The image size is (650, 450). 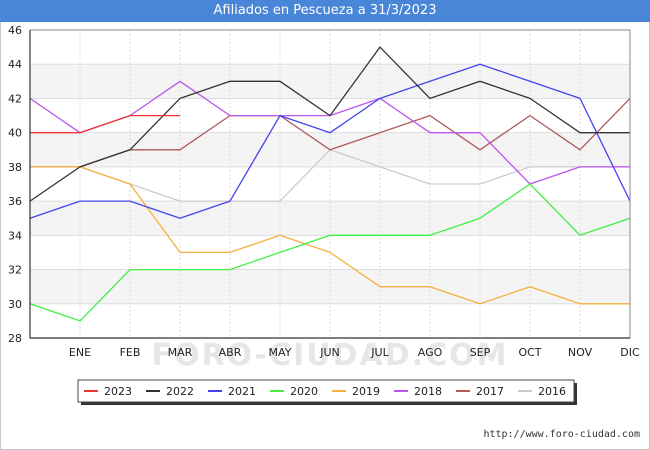 What do you see at coordinates (428, 391) in the screenshot?
I see `legend-label-2018: 2018` at bounding box center [428, 391].